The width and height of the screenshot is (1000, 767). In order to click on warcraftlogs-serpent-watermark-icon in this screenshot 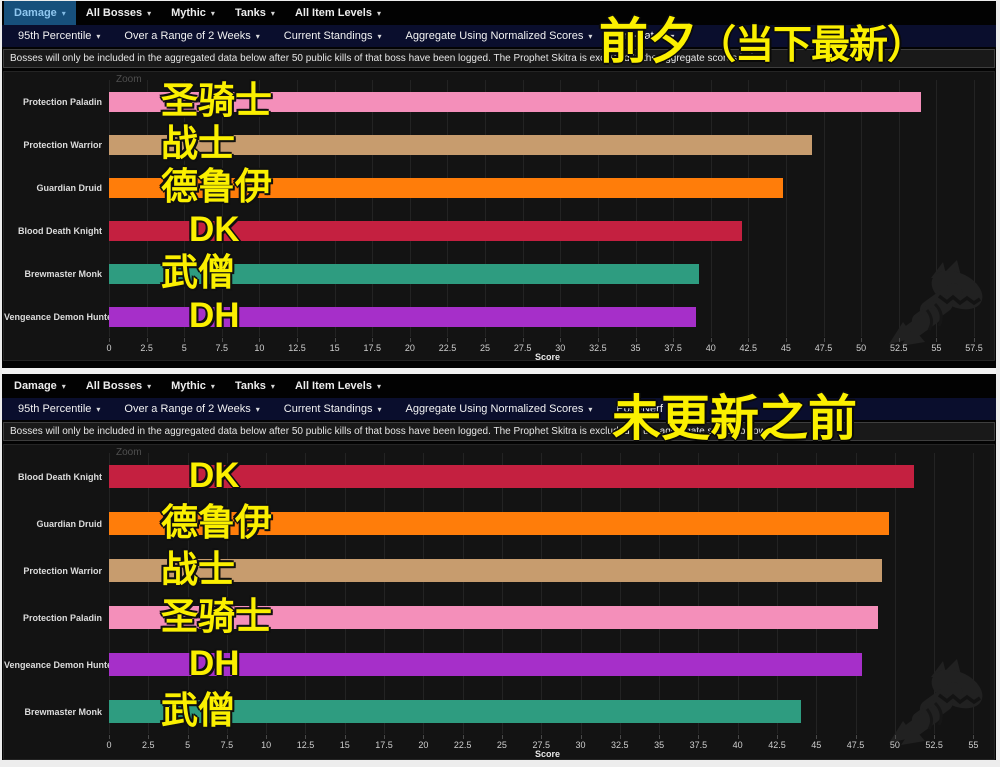, I will do `click(936, 702)`.